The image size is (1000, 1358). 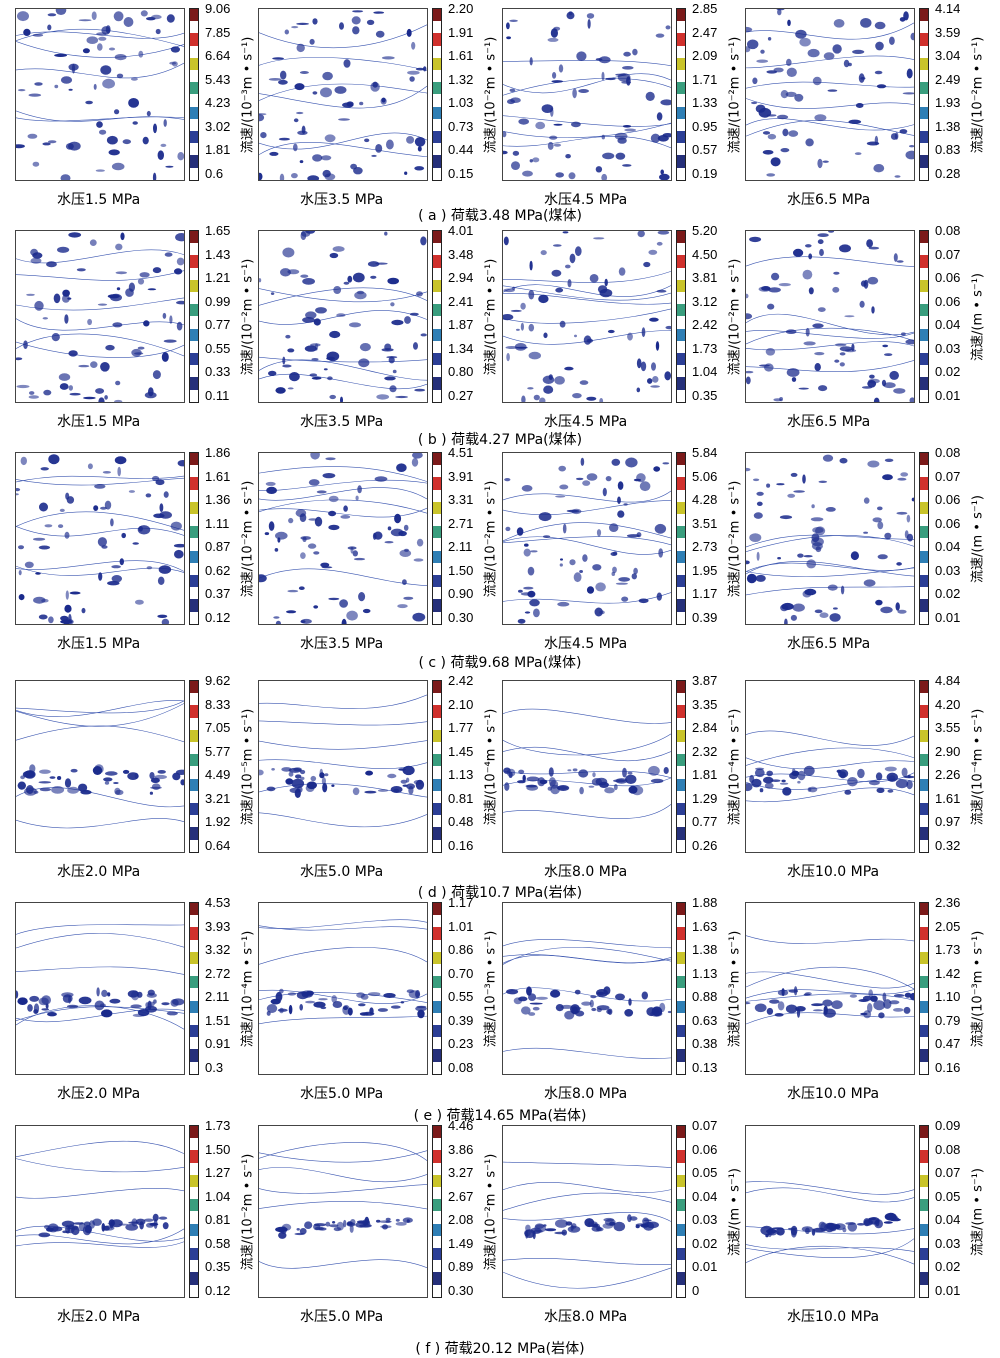 I want to click on colorbar-tick-label: 1.50, so click(x=218, y=1149).